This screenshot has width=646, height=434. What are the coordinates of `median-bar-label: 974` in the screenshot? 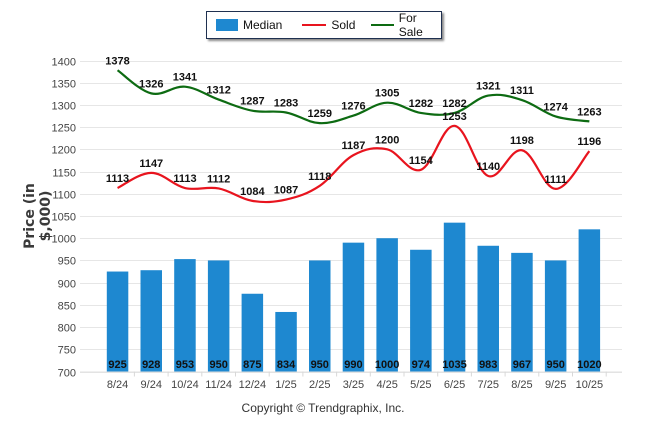 It's located at (421, 365).